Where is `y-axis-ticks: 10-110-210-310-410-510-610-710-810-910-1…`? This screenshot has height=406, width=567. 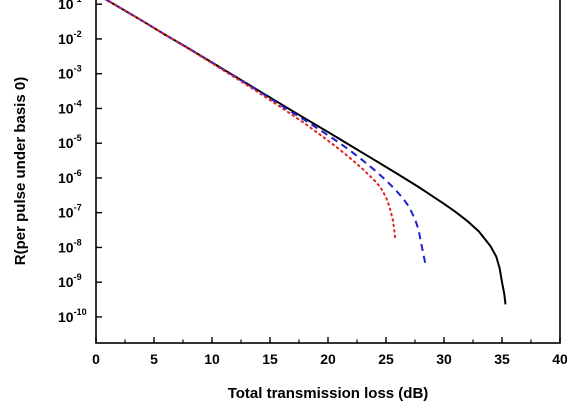 y-axis-ticks: 10-110-210-310-410-510-610-710-810-910-1… is located at coordinates (80, 162).